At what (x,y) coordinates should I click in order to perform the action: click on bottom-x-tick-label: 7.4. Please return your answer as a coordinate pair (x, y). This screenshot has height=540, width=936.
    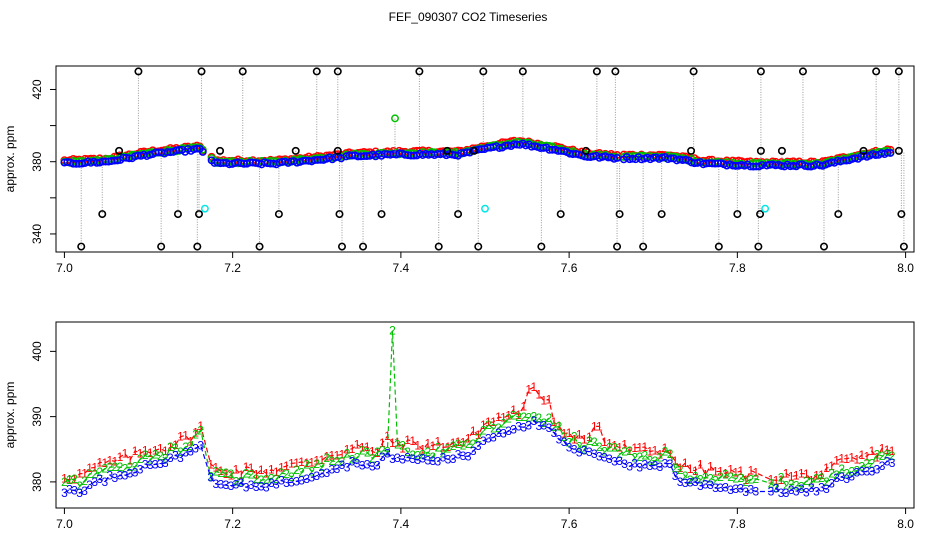
    Looking at the image, I should click on (401, 524).